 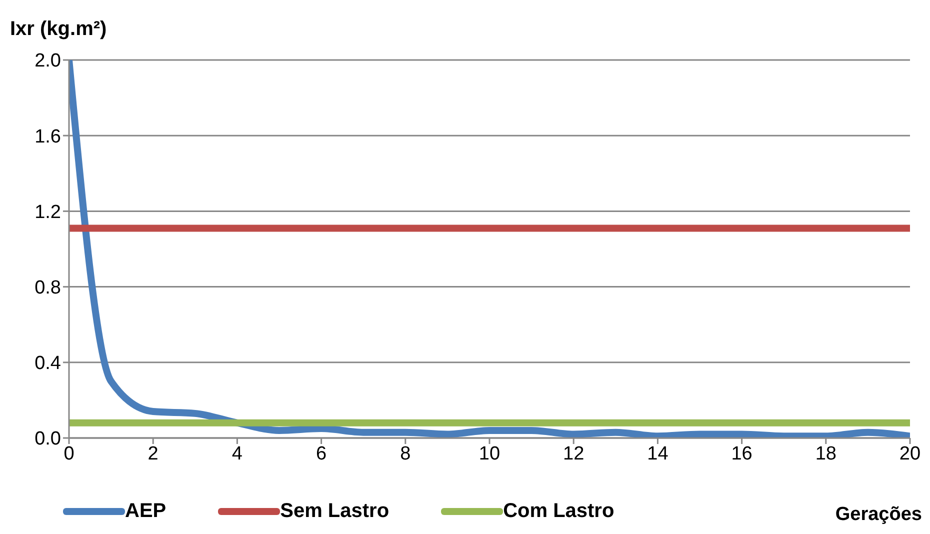 What do you see at coordinates (573, 453) in the screenshot?
I see `x-tick-label: 12` at bounding box center [573, 453].